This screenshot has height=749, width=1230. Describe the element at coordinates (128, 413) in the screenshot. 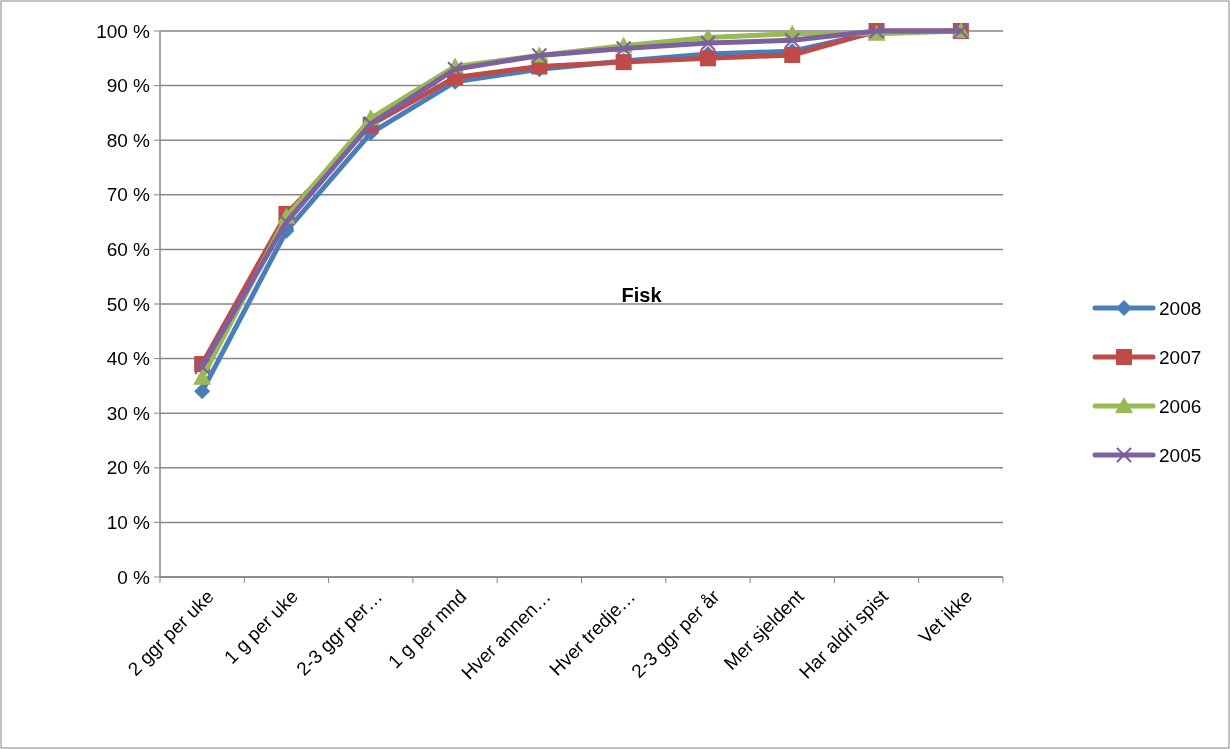

I see `y-tick-label: 30 %` at that location.